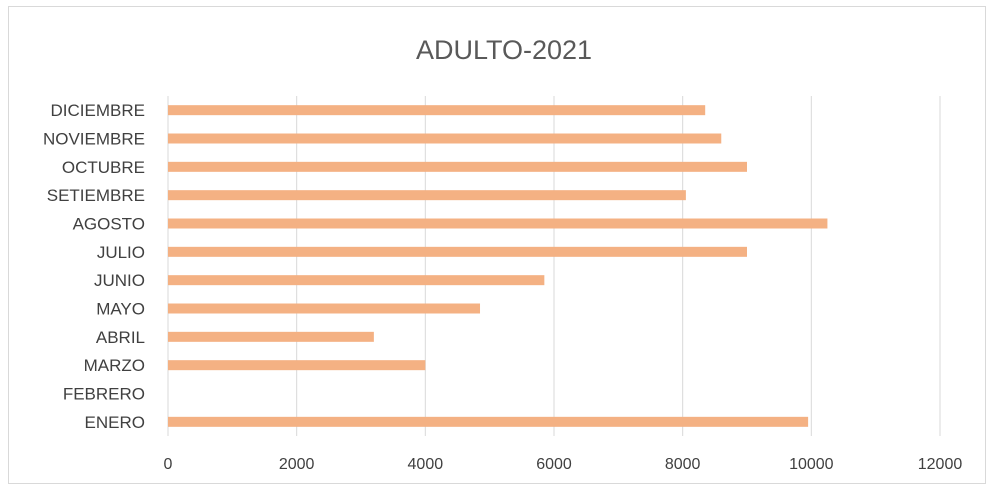 This screenshot has width=991, height=489. What do you see at coordinates (168, 464) in the screenshot?
I see `x-tick-label: 0` at bounding box center [168, 464].